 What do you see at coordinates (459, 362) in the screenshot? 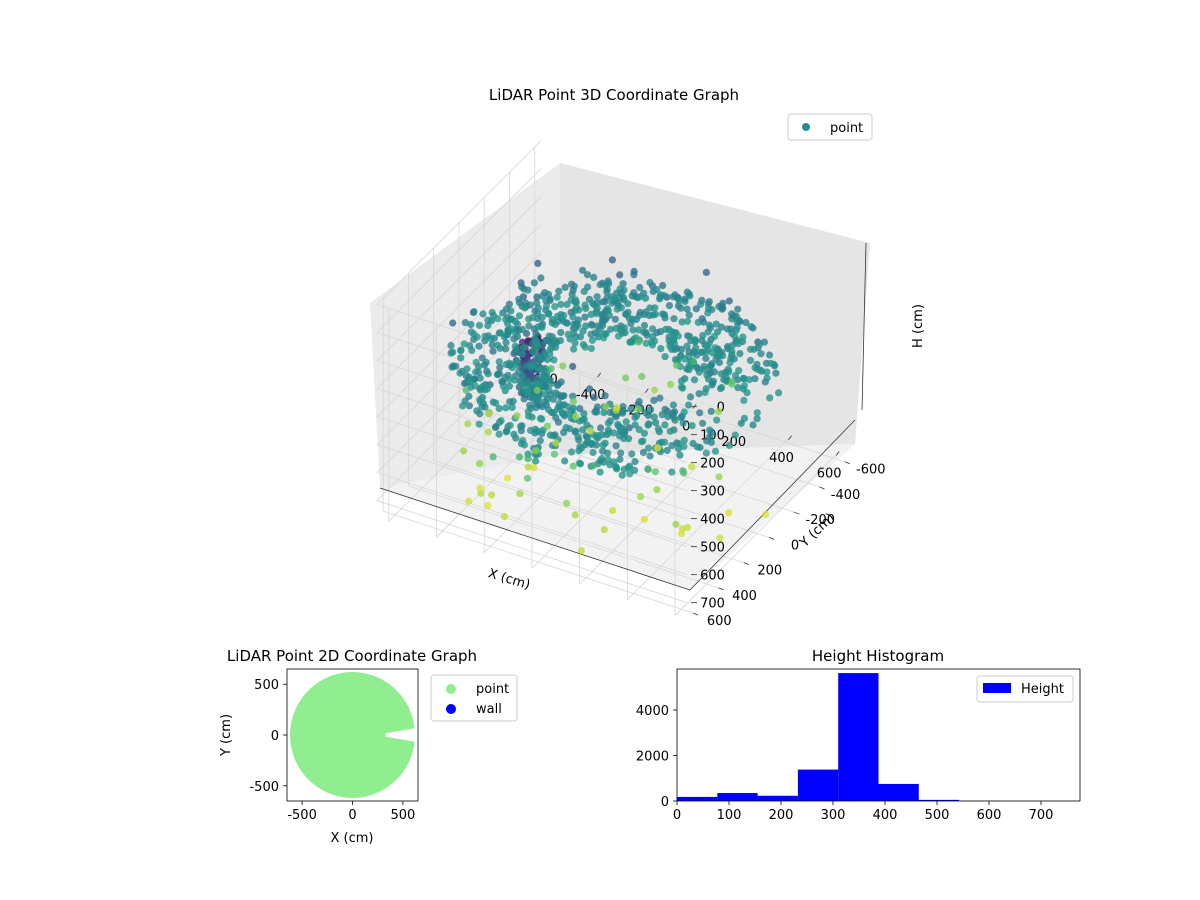
I see `grid-line-z-left` at bounding box center [459, 362].